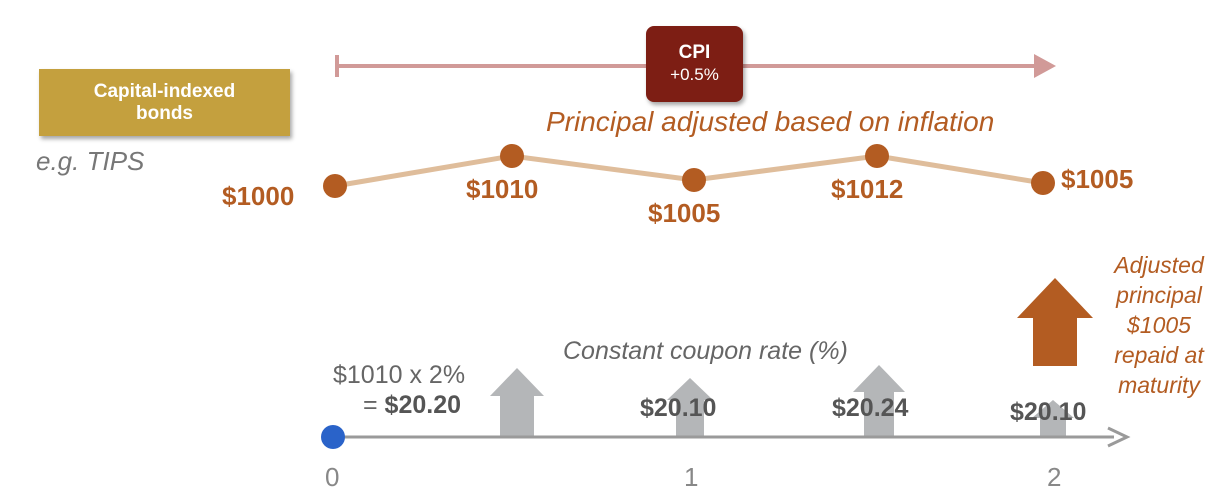 This screenshot has width=1226, height=493. Describe the element at coordinates (678, 408) in the screenshot. I see `coupon-value-1: $20.10` at that location.